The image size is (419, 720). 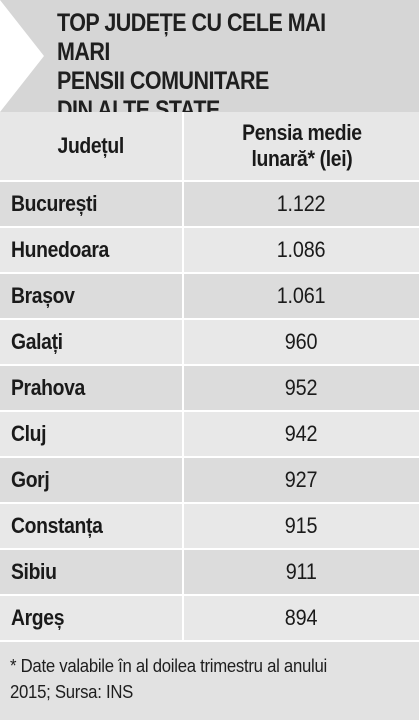 What do you see at coordinates (92, 342) in the screenshot?
I see `county-cell: Galați` at bounding box center [92, 342].